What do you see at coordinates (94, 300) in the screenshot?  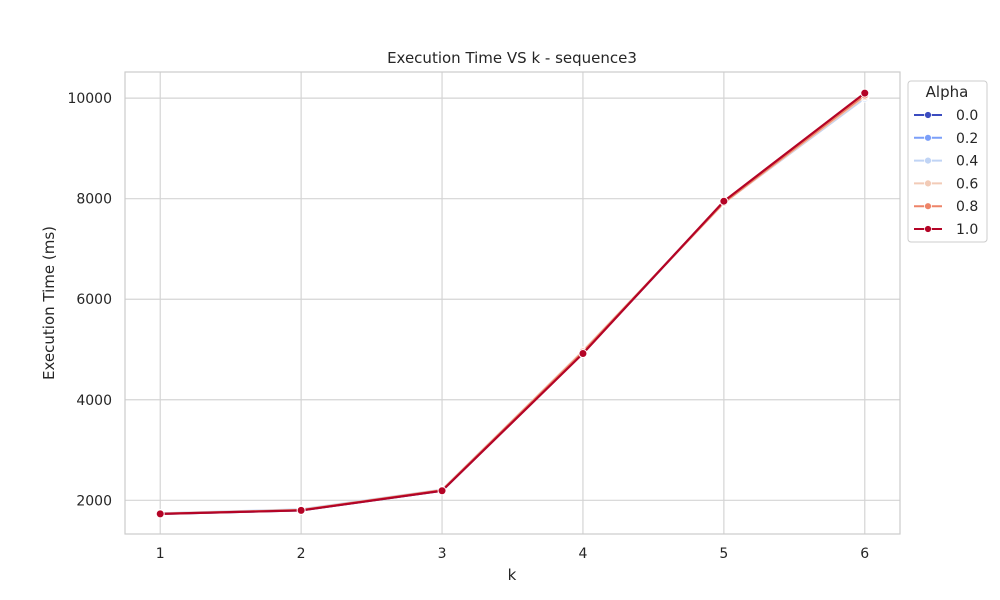 I see `y-tick-label: 6000` at bounding box center [94, 300].